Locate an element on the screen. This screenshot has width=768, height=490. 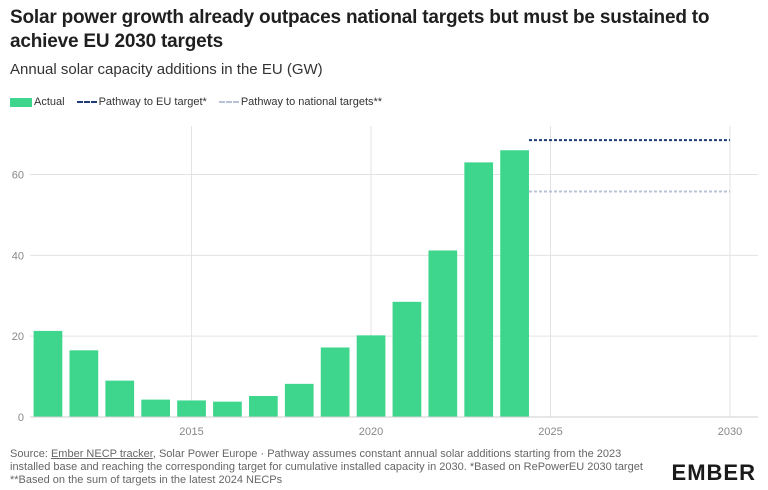
legend-swatch-actual is located at coordinates (21, 102).